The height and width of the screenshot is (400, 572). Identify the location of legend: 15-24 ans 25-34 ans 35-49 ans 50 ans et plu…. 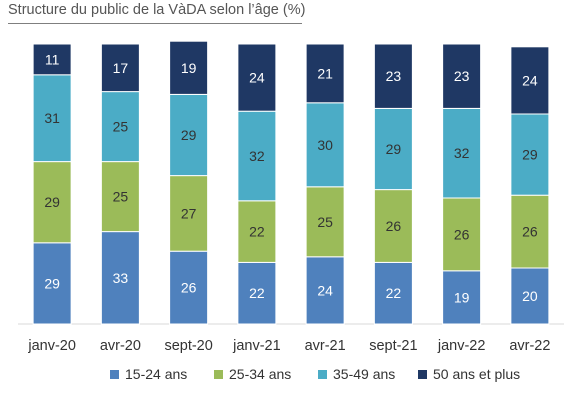
(286, 376).